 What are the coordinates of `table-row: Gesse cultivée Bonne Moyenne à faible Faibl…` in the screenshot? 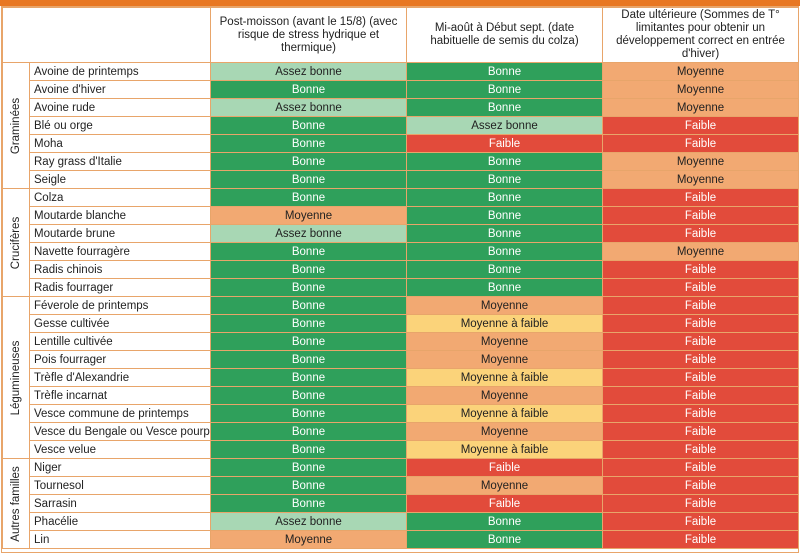 It's located at (401, 323).